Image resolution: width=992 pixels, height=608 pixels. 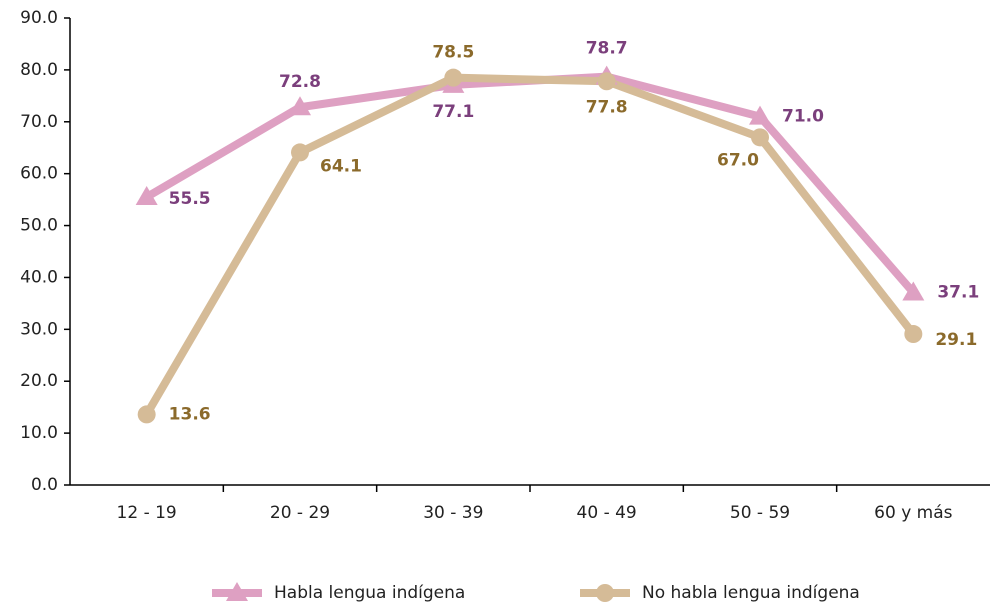 What do you see at coordinates (738, 160) in the screenshot?
I see `value-label: 67.0` at bounding box center [738, 160].